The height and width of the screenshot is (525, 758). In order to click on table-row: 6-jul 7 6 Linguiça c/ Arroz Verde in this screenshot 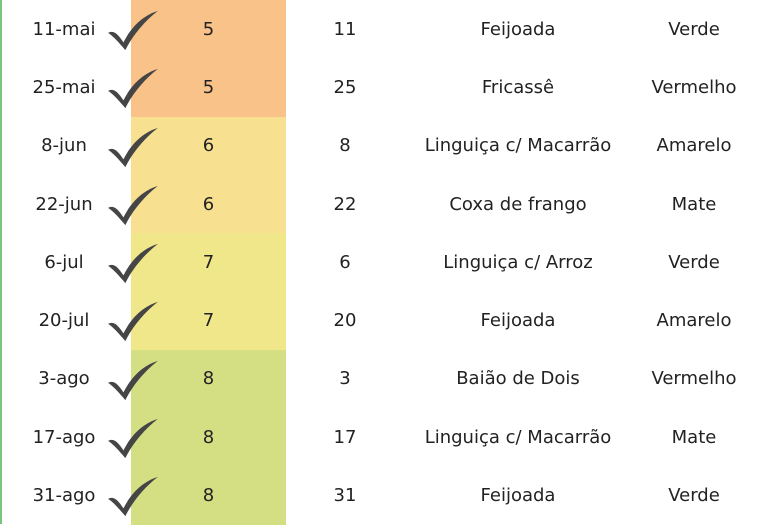, I will do `click(379, 262)`.